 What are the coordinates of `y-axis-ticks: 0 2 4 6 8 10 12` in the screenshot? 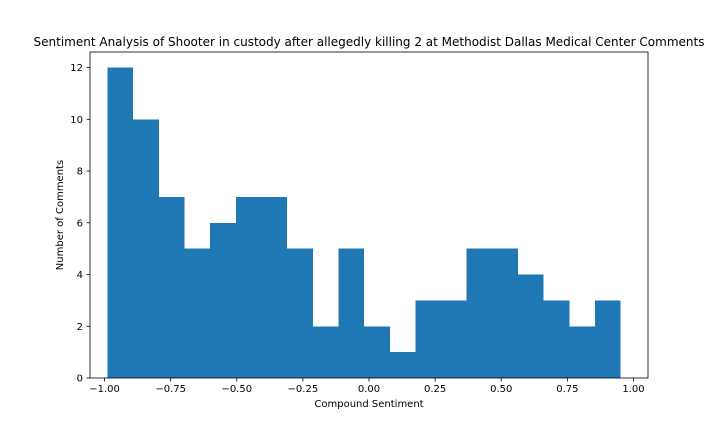 It's located at (80, 224).